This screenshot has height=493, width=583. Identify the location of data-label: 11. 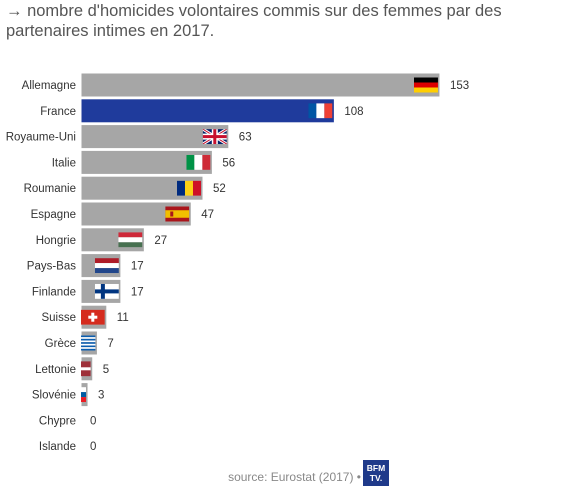
(123, 318).